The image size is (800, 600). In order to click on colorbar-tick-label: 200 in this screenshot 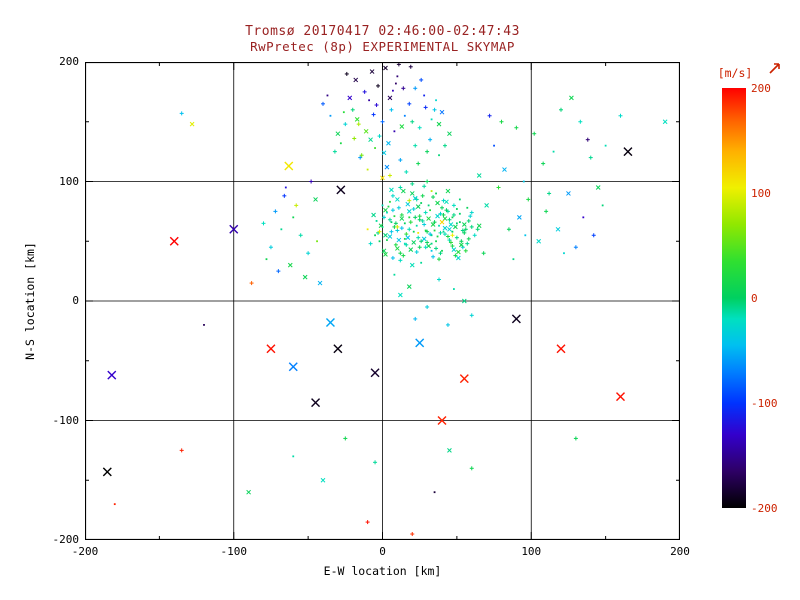, I will do `click(761, 88)`.